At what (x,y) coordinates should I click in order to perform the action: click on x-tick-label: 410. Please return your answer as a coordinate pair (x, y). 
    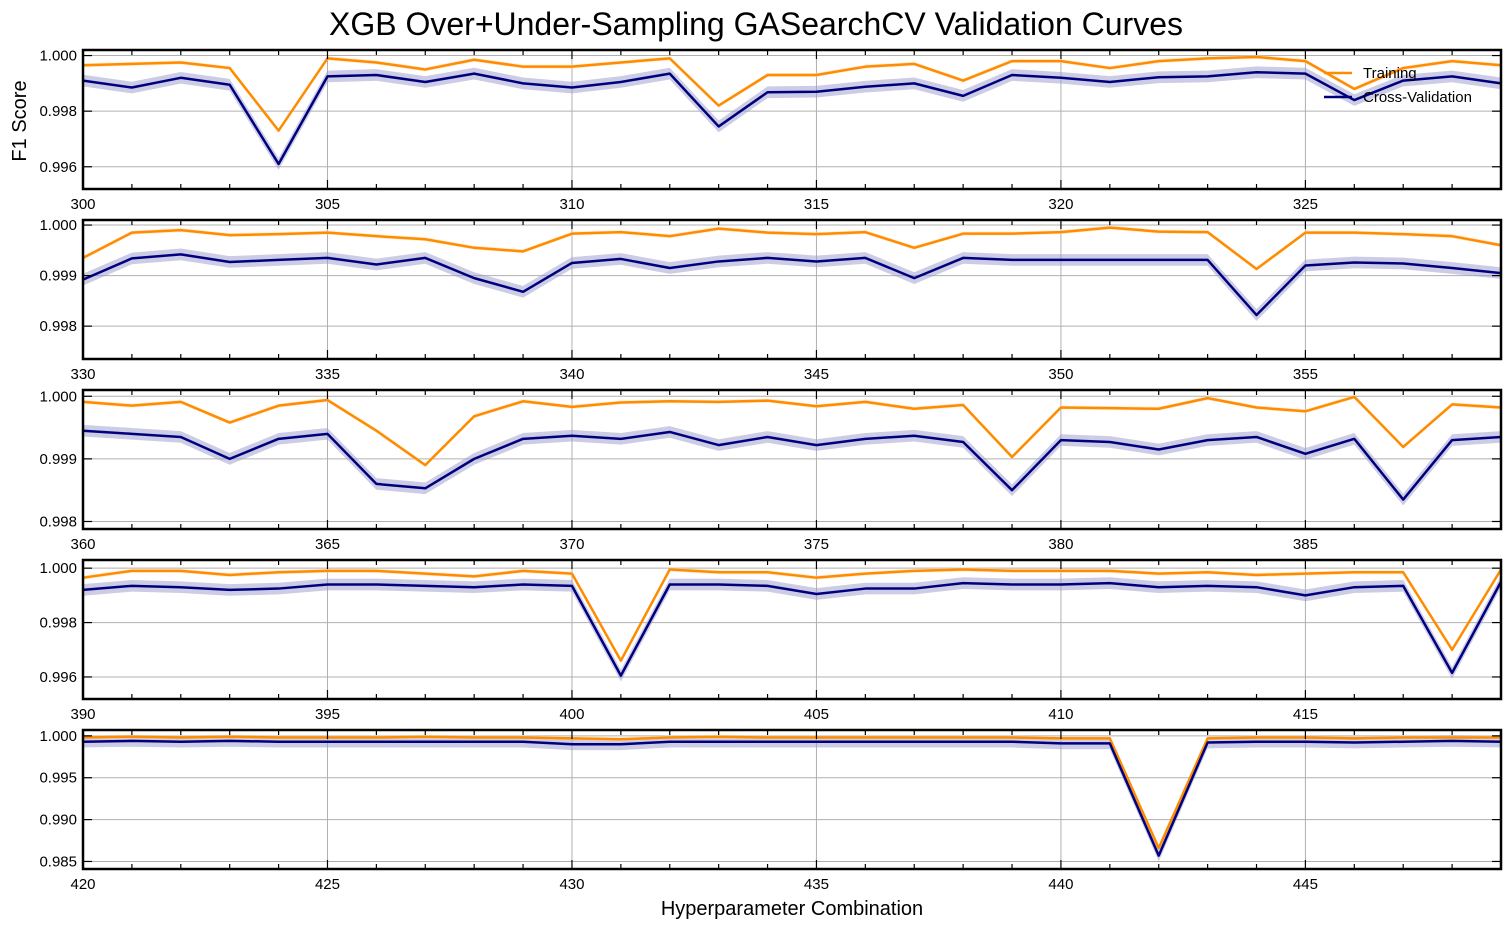
    Looking at the image, I should click on (1060, 714).